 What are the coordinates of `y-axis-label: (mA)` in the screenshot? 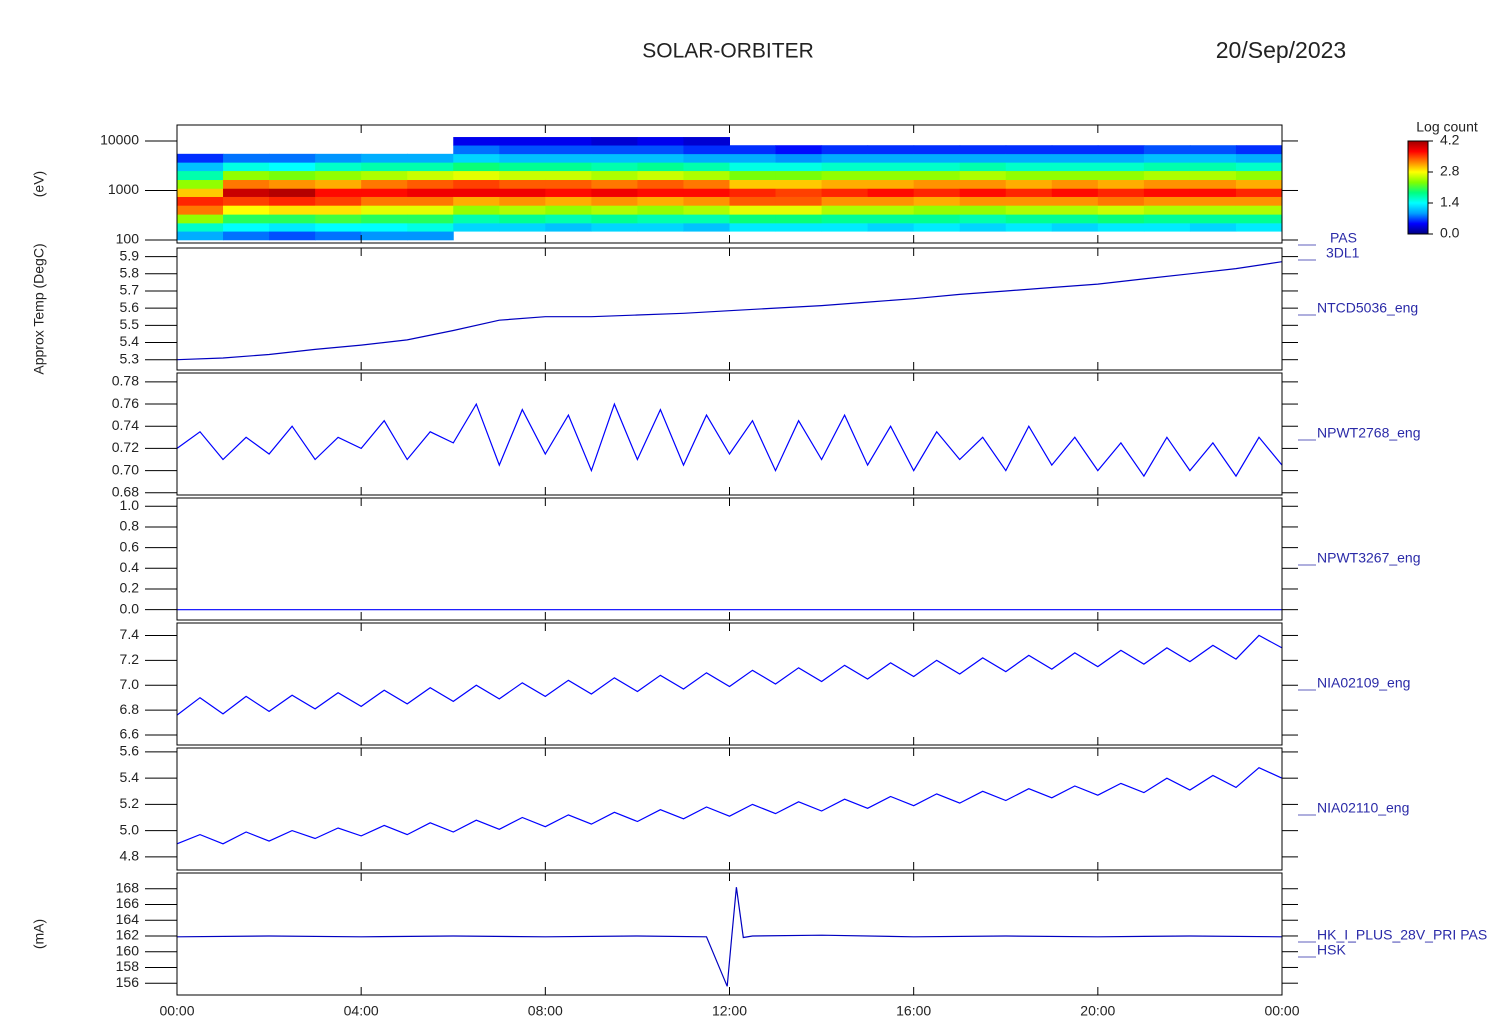 It's located at (39, 934).